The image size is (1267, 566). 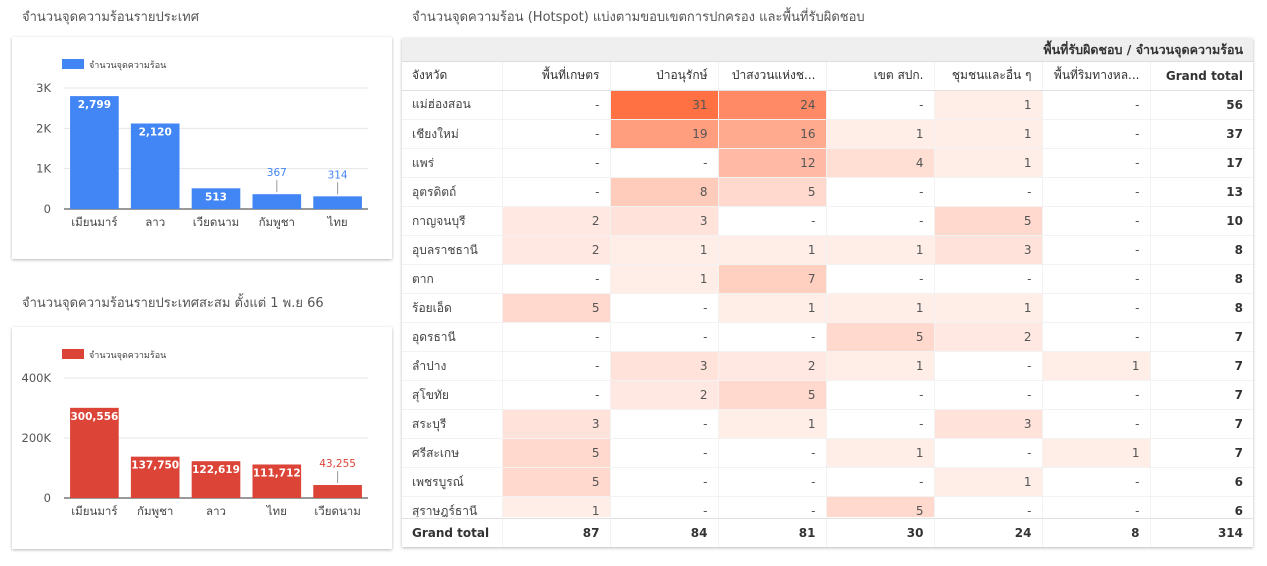 I want to click on value-cell: 24, so click(x=772, y=105).